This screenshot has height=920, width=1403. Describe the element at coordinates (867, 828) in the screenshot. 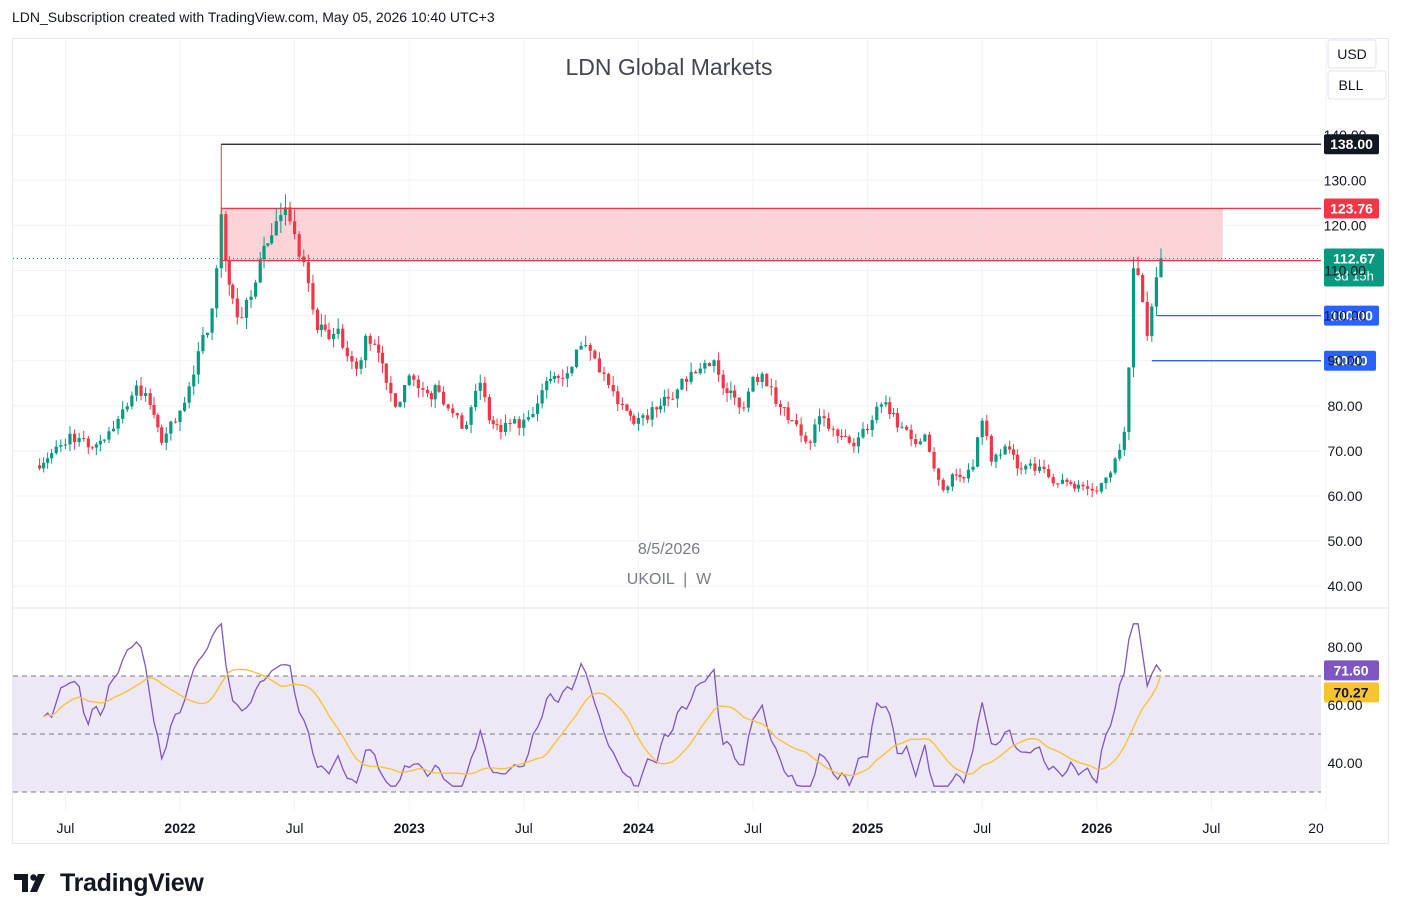

I see `time-tick-label: 2025` at that location.